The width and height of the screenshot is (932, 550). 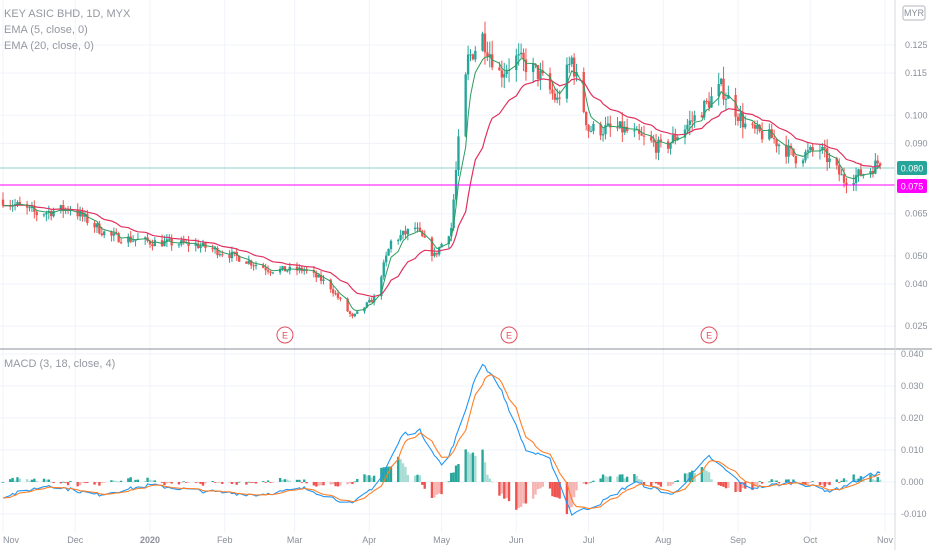 What do you see at coordinates (295, 540) in the screenshot?
I see `time-tick-label: Mar` at bounding box center [295, 540].